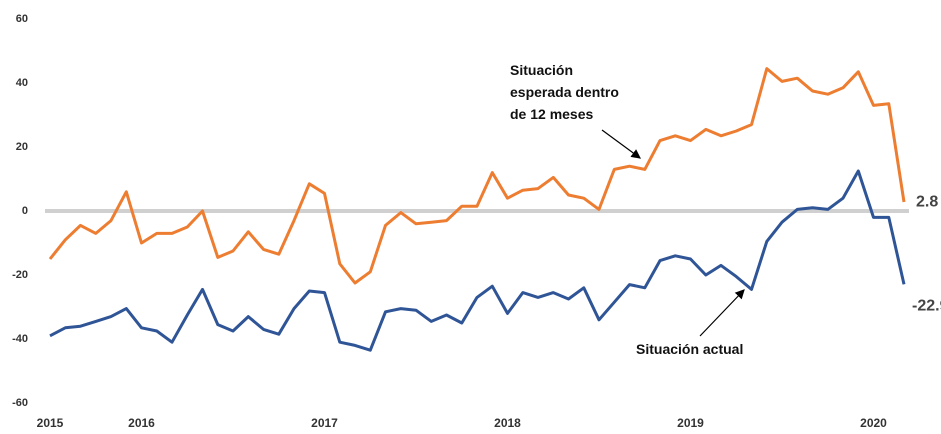 The width and height of the screenshot is (941, 434). What do you see at coordinates (20, 339) in the screenshot?
I see `y-tick-label: -40` at bounding box center [20, 339].